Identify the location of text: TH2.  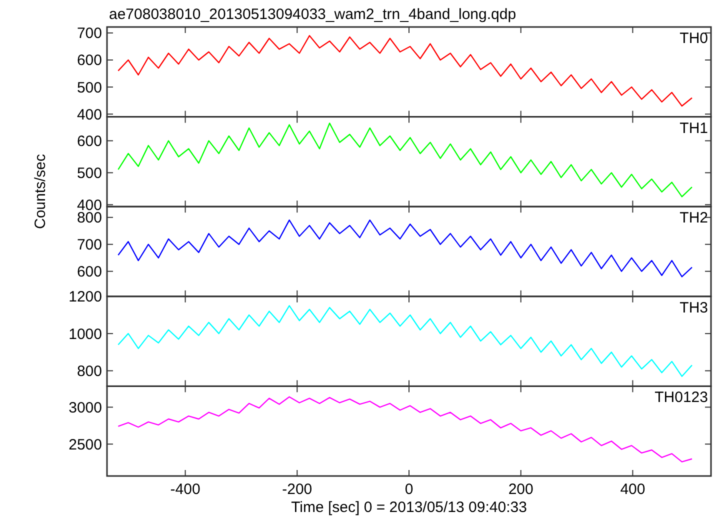
(694, 218).